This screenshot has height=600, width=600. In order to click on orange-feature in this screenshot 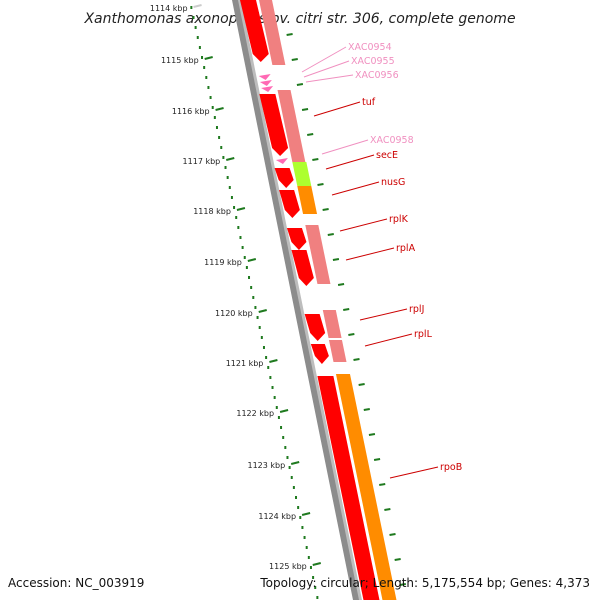, I will do `click(307, 200)`.